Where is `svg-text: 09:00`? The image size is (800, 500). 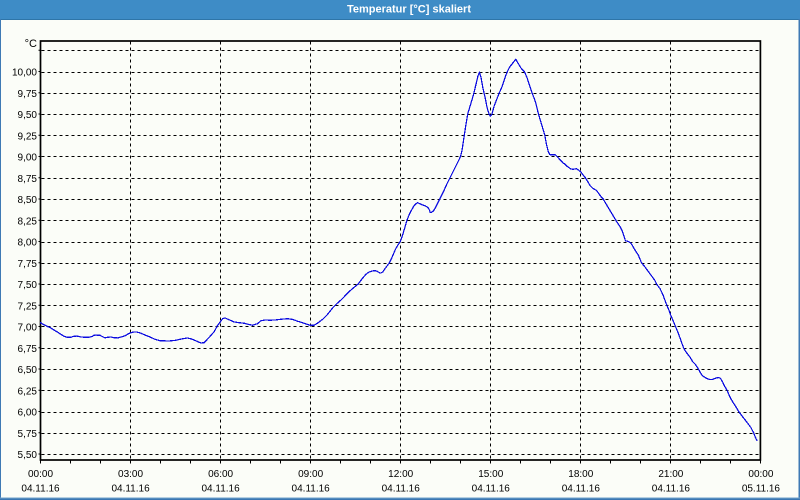 svg-text: 09:00 is located at coordinates (310, 474).